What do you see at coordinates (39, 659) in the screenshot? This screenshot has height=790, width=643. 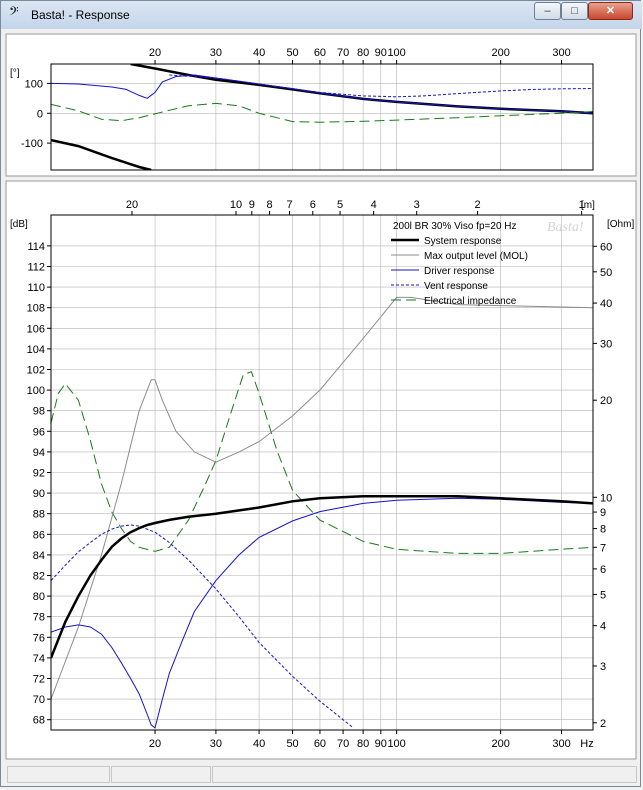 I see `response-y-tick-label: 74` at bounding box center [39, 659].